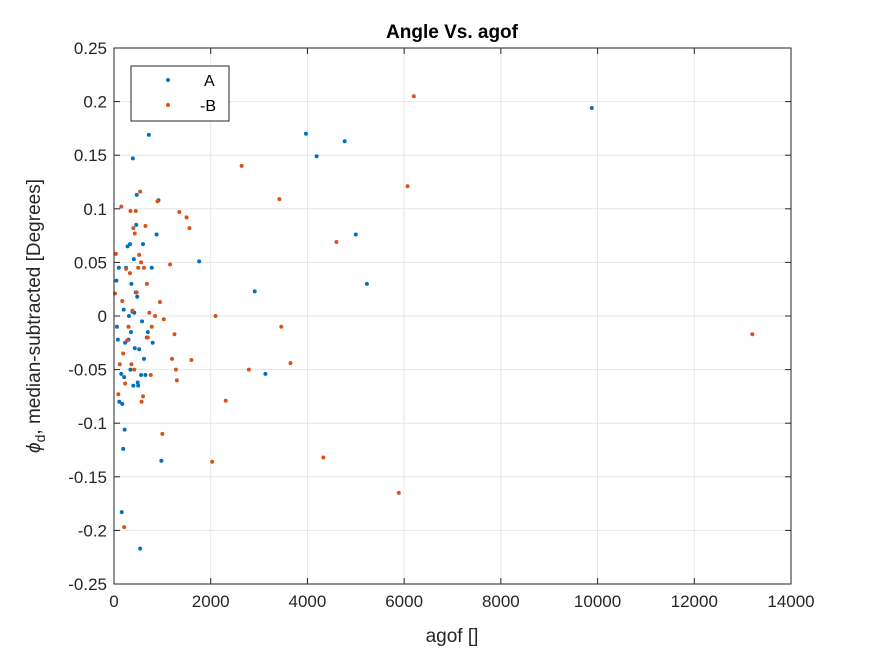  What do you see at coordinates (180, 93) in the screenshot?
I see `legend-box` at bounding box center [180, 93].